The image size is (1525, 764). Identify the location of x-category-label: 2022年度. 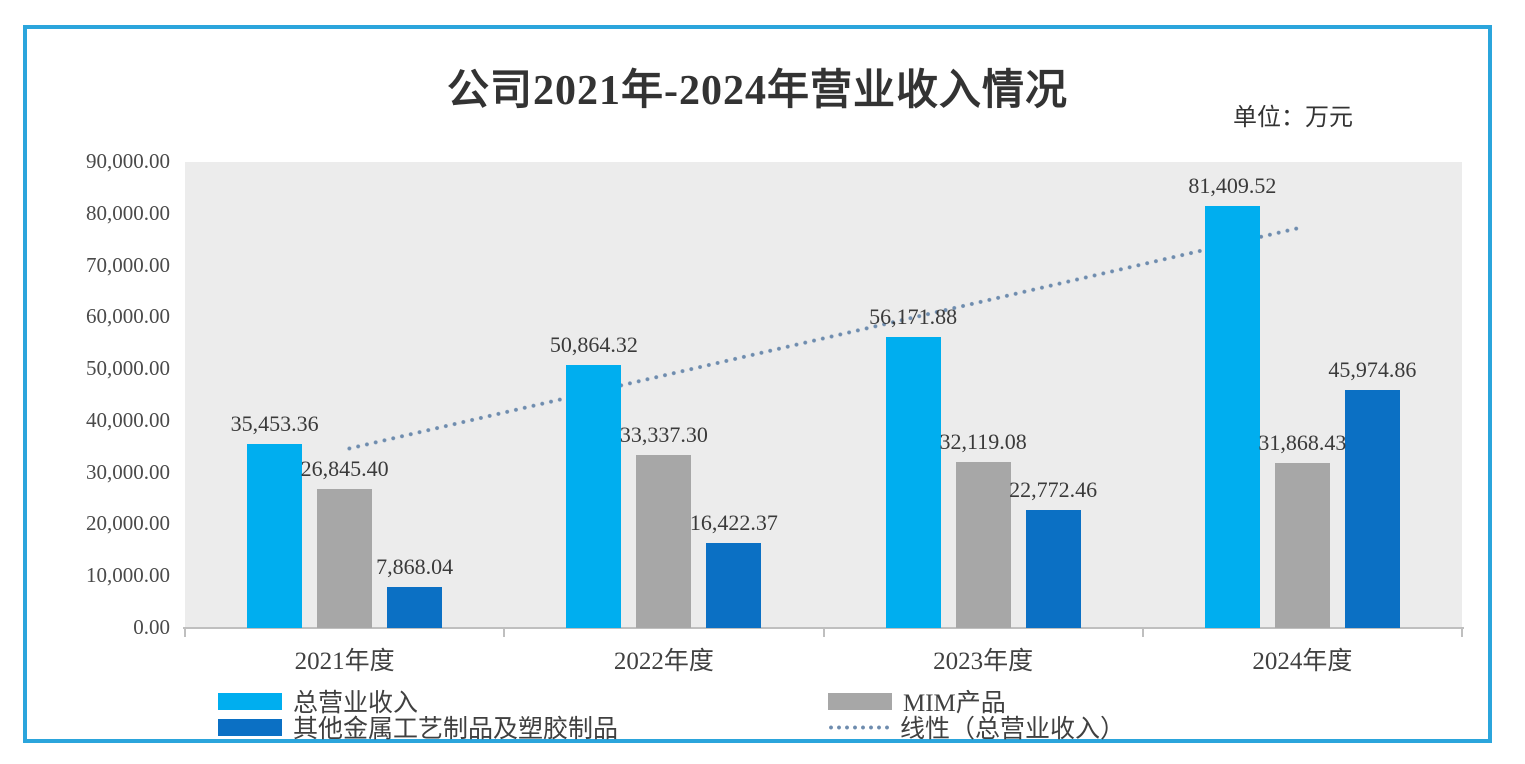
(663, 661).